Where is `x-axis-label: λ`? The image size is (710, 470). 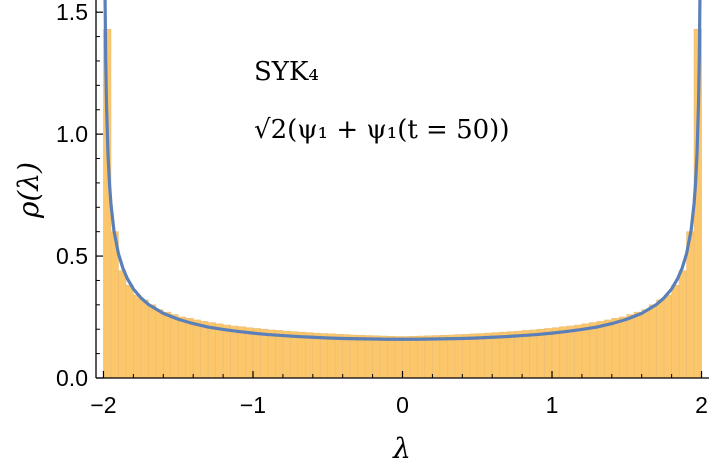 x-axis-label: λ is located at coordinates (401, 448).